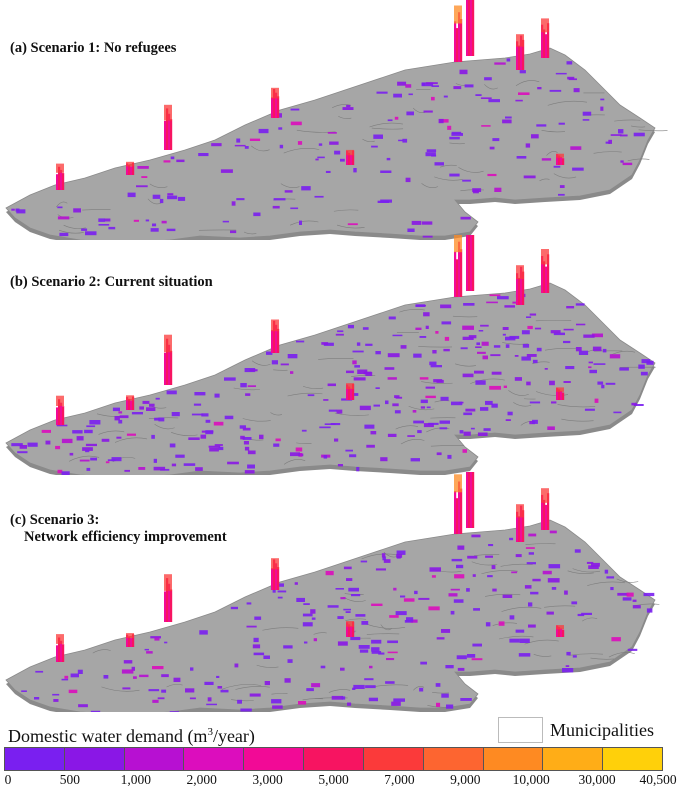  Describe the element at coordinates (333, 759) in the screenshot. I see `legend-color-bar` at that location.